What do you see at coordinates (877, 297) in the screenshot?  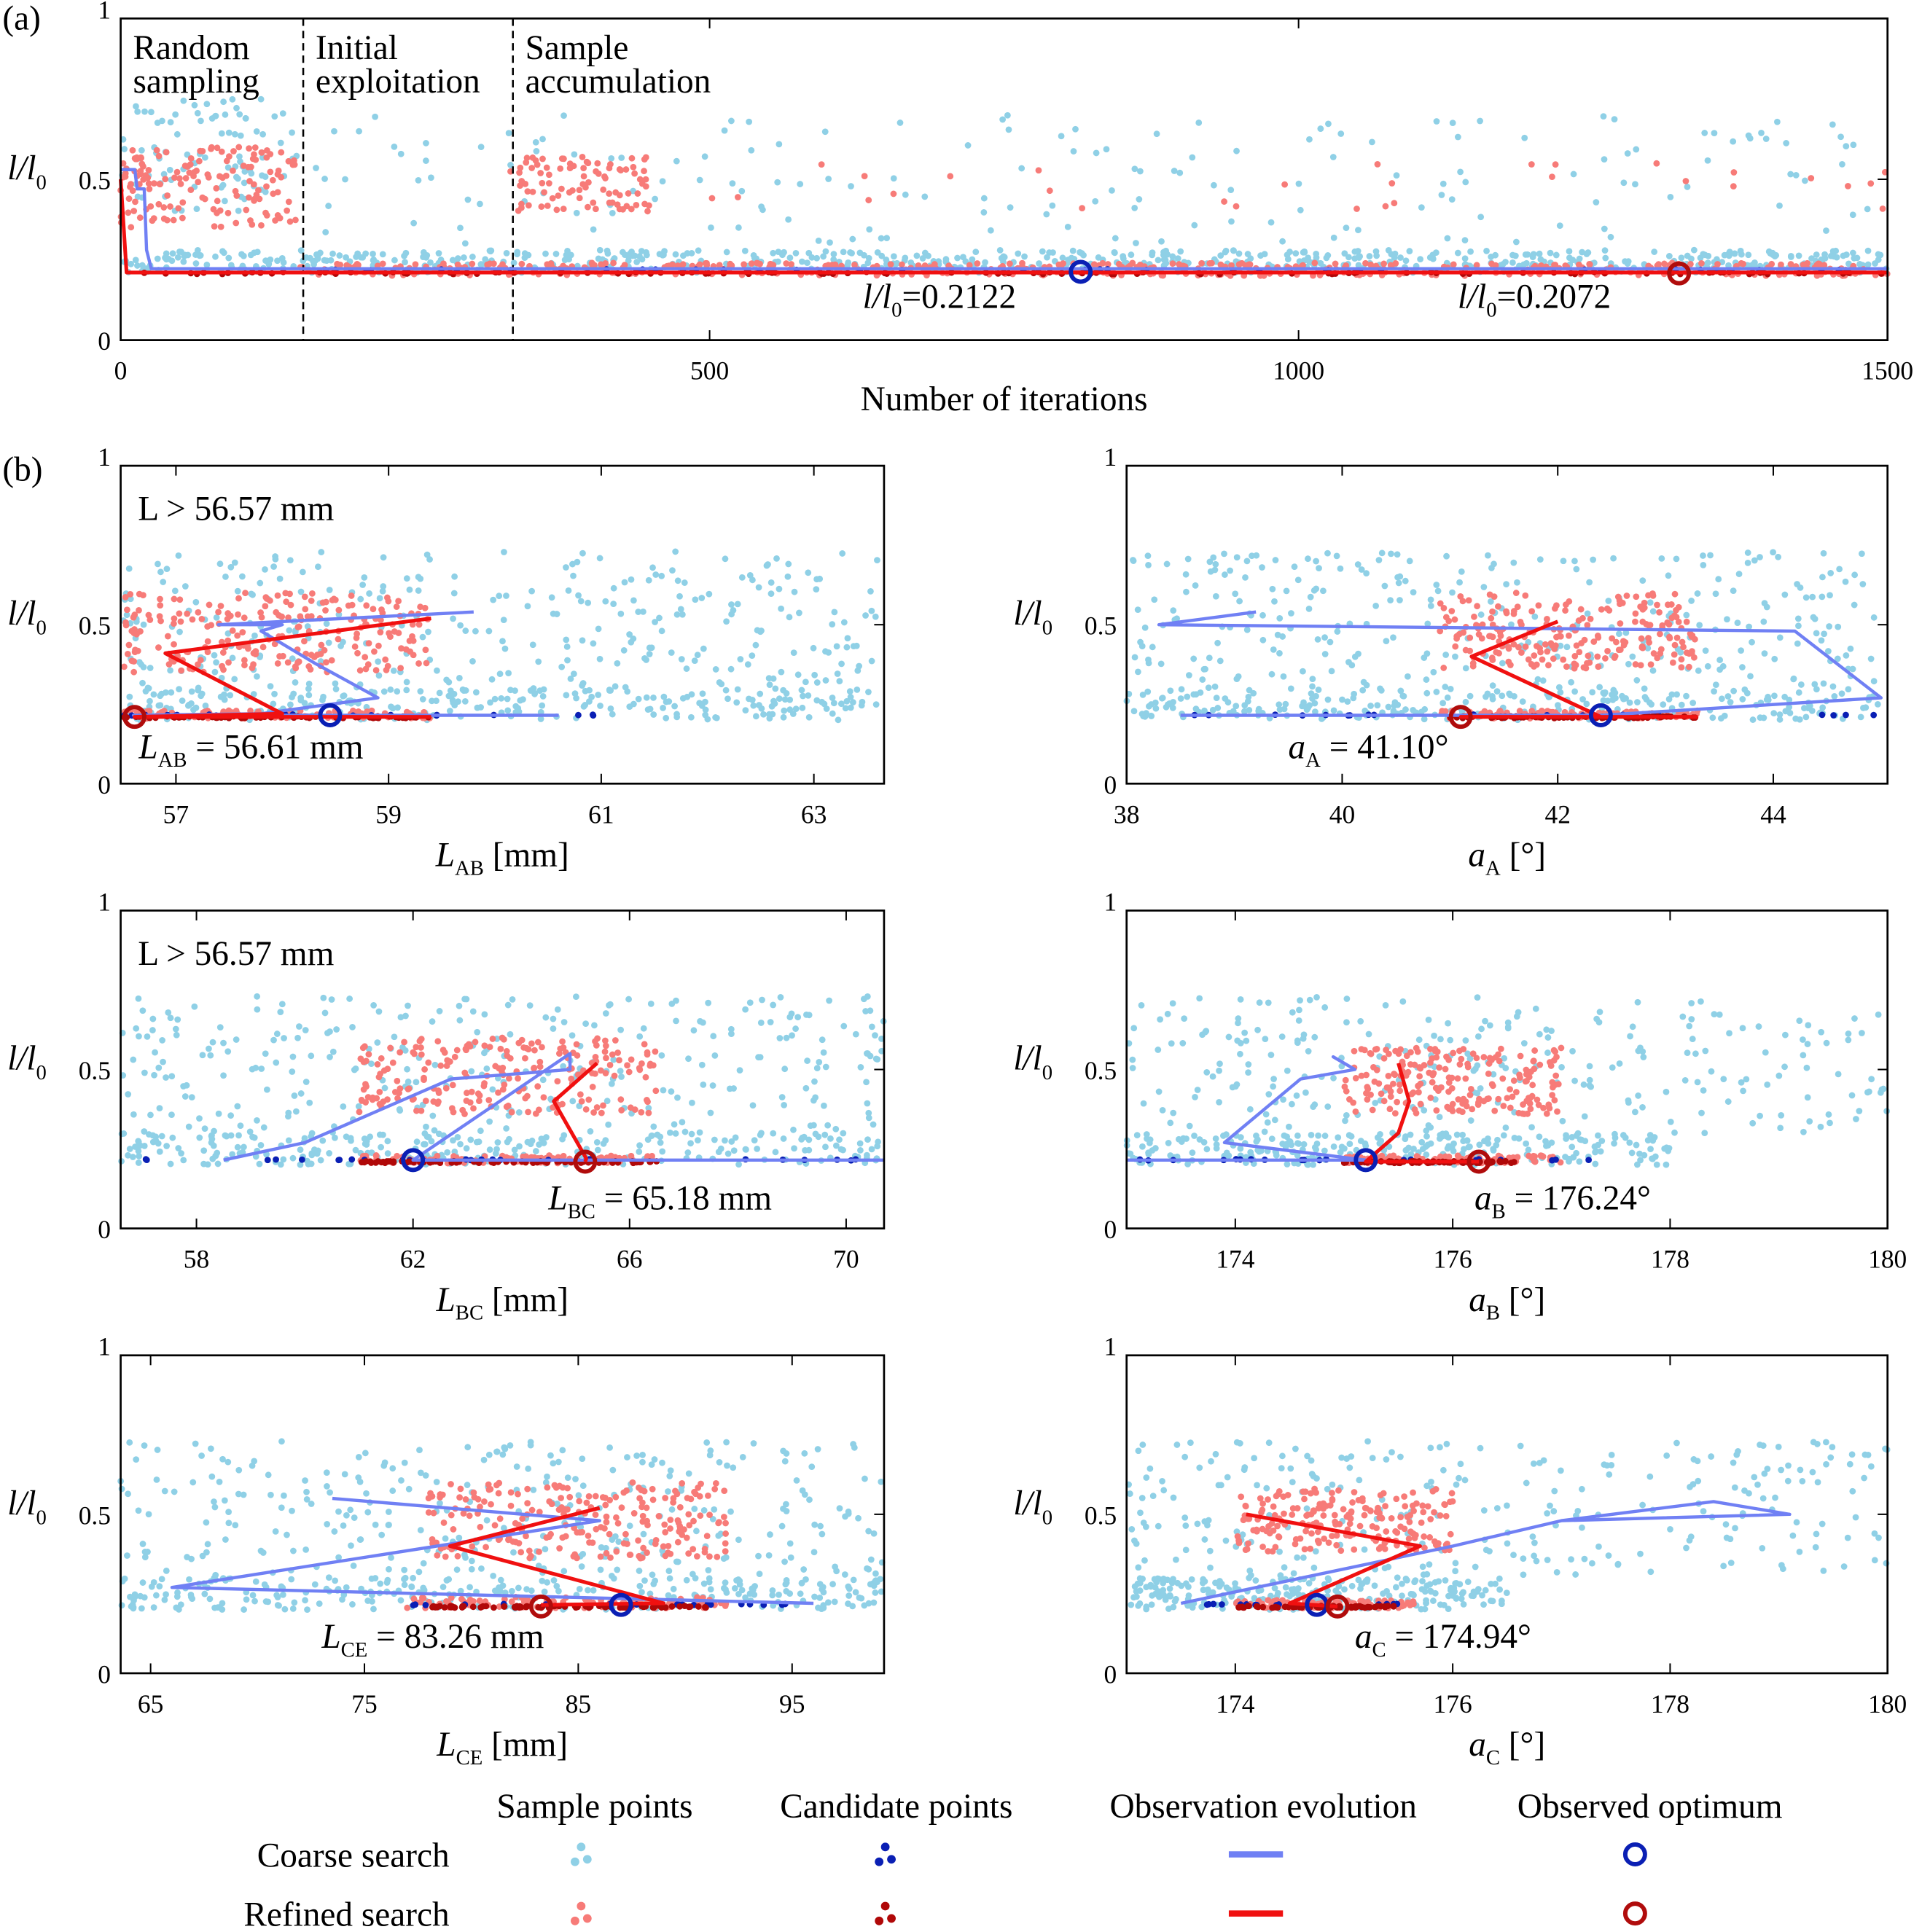 I see `annotation-symbol: l/l` at bounding box center [877, 297].